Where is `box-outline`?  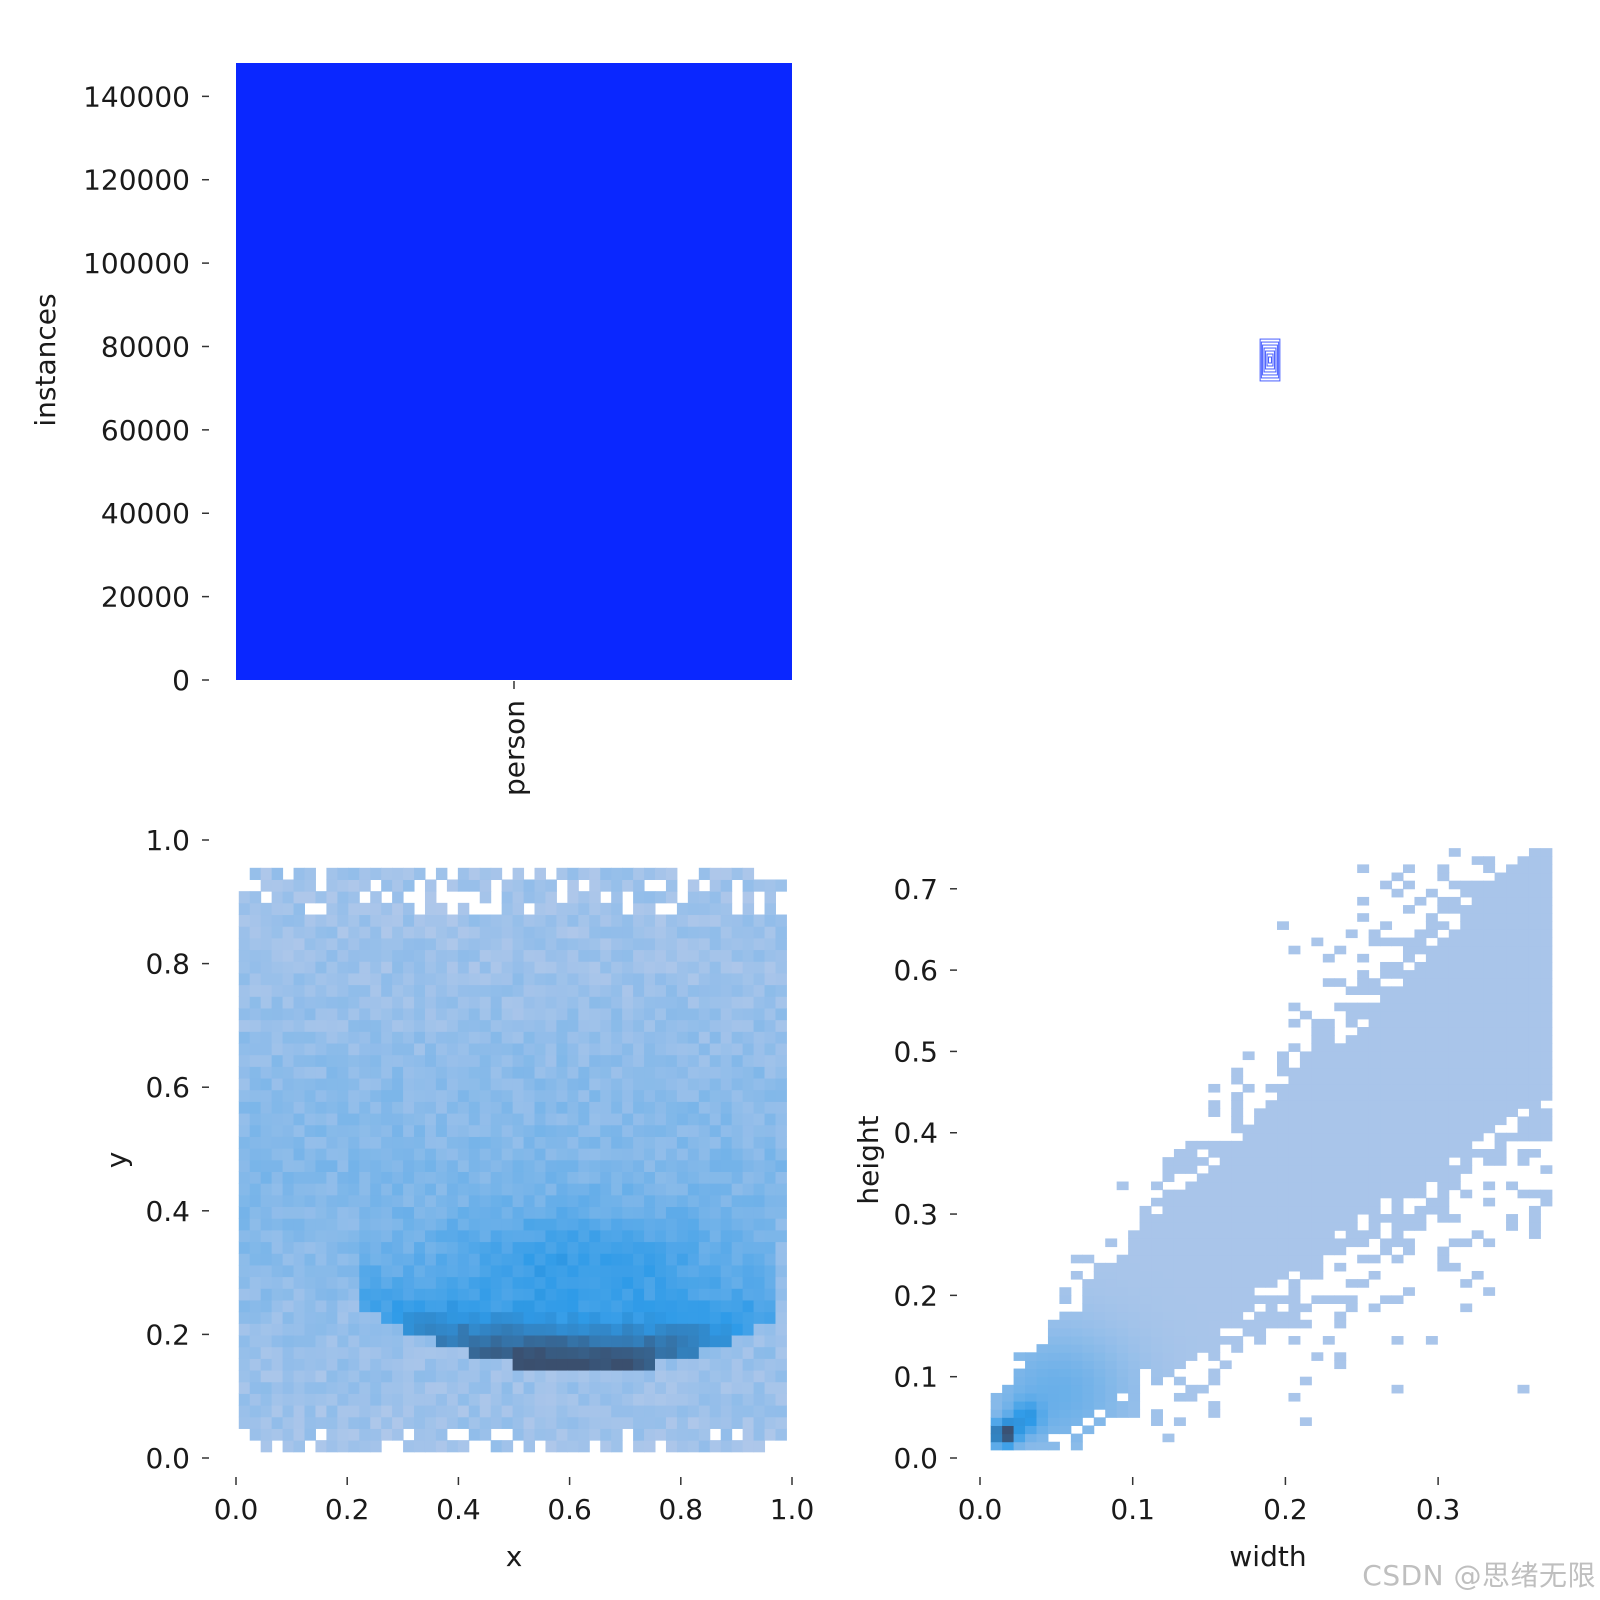 box-outline is located at coordinates (1270, 360).